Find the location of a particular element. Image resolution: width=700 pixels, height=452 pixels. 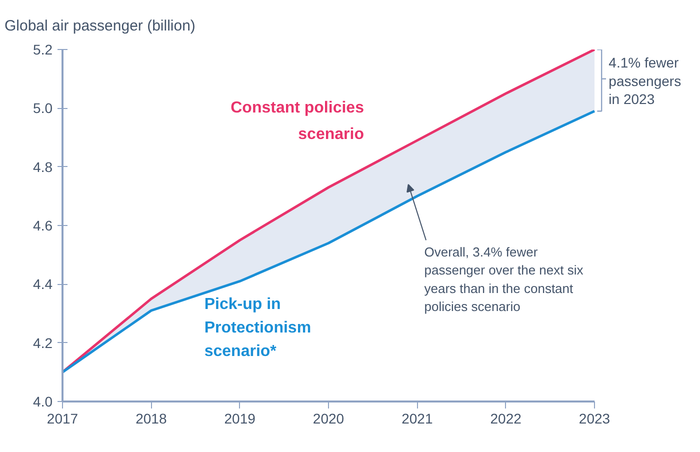

y-tick-label: 4.0 is located at coordinates (43, 402).